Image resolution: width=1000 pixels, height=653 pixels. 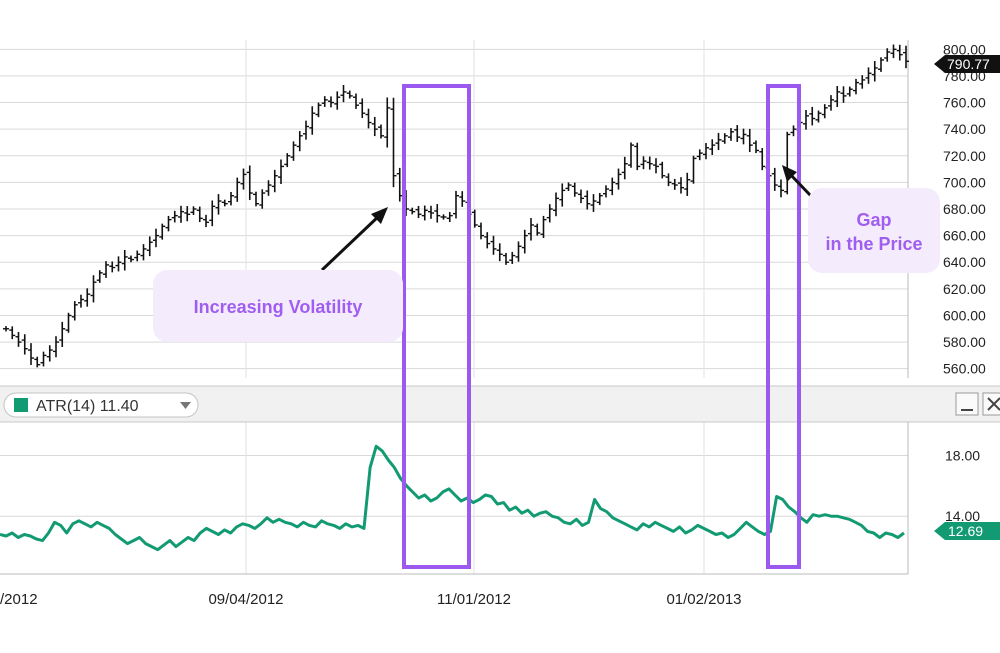 I want to click on gap-callout: Gap in the Price, so click(x=874, y=230).